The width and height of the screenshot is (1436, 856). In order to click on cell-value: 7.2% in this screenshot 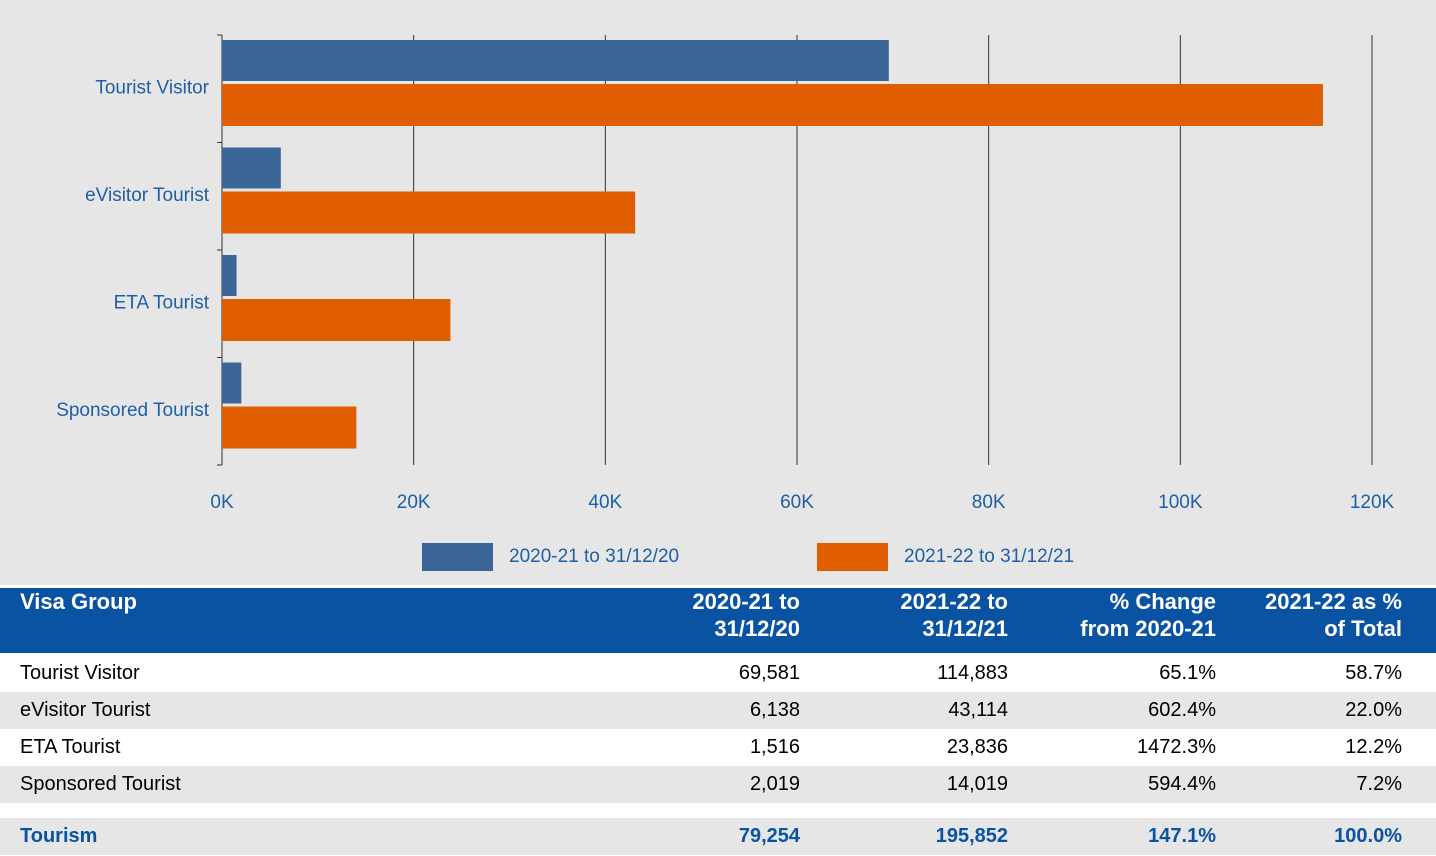, I will do `click(1379, 784)`.